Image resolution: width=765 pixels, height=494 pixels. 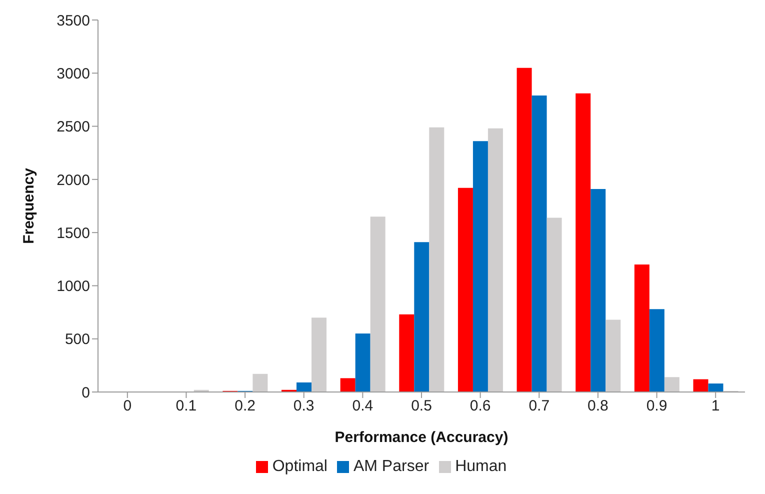 I want to click on x-tick-label: 0.8, so click(x=598, y=406).